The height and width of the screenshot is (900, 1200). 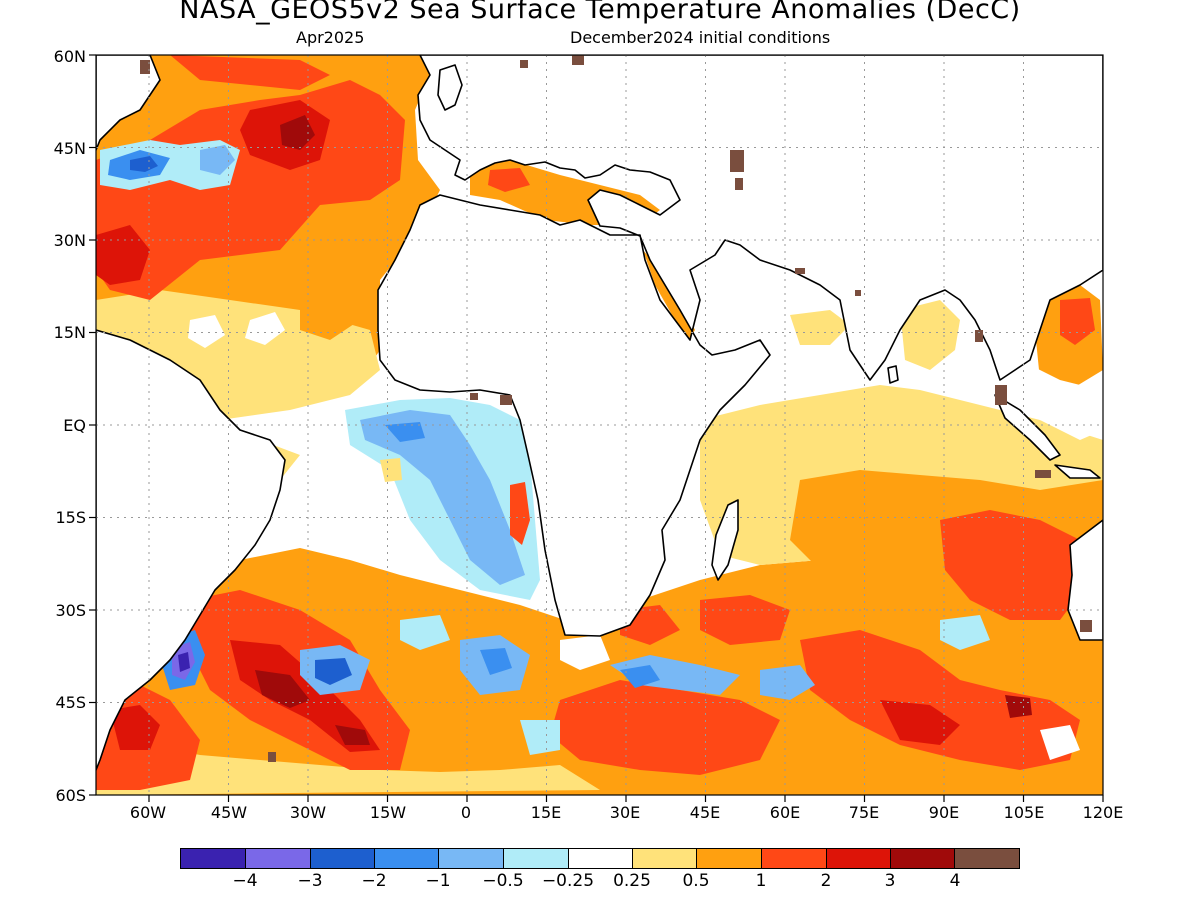 What do you see at coordinates (70, 795) in the screenshot?
I see `lat-label-60s: 60S` at bounding box center [70, 795].